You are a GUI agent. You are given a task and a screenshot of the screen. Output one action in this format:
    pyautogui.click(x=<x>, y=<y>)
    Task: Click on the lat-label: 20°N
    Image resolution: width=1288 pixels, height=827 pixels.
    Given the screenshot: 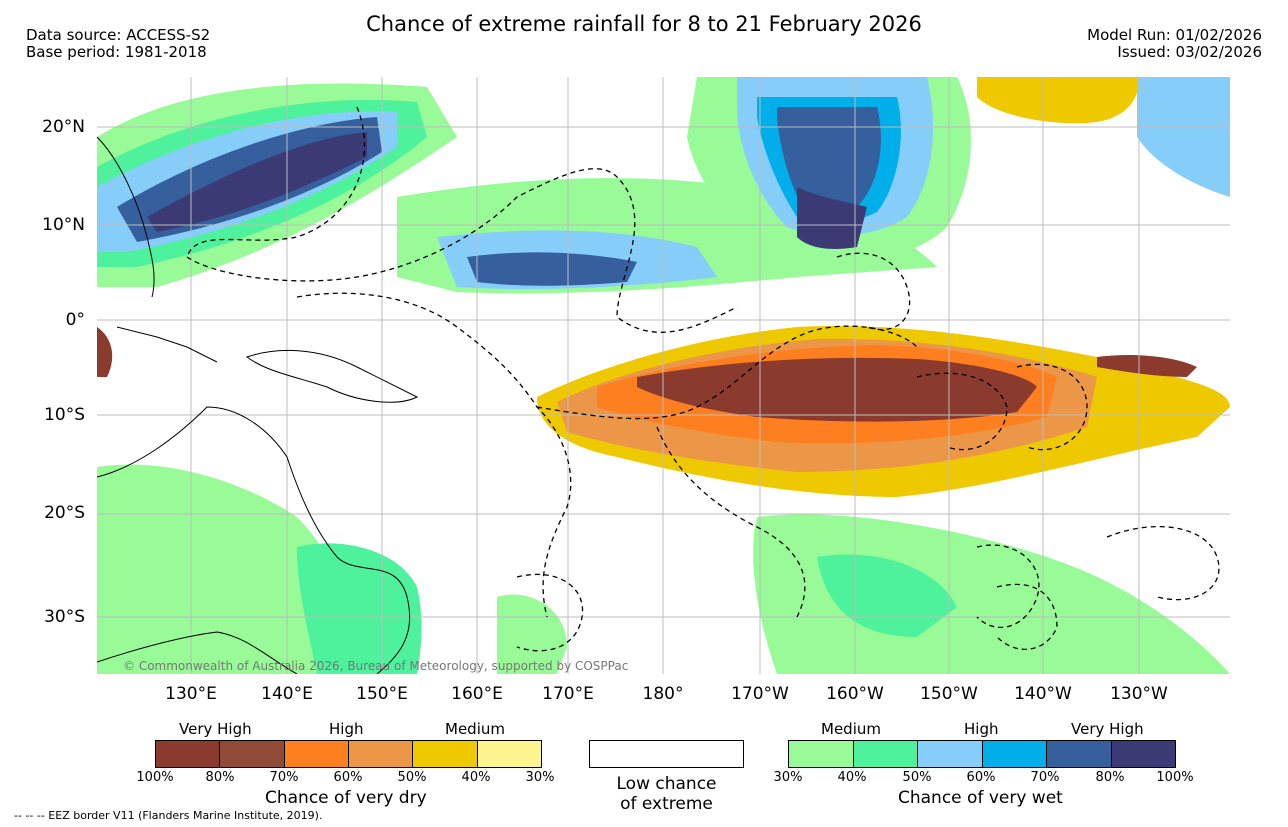 What is the action you would take?
    pyautogui.click(x=63, y=127)
    